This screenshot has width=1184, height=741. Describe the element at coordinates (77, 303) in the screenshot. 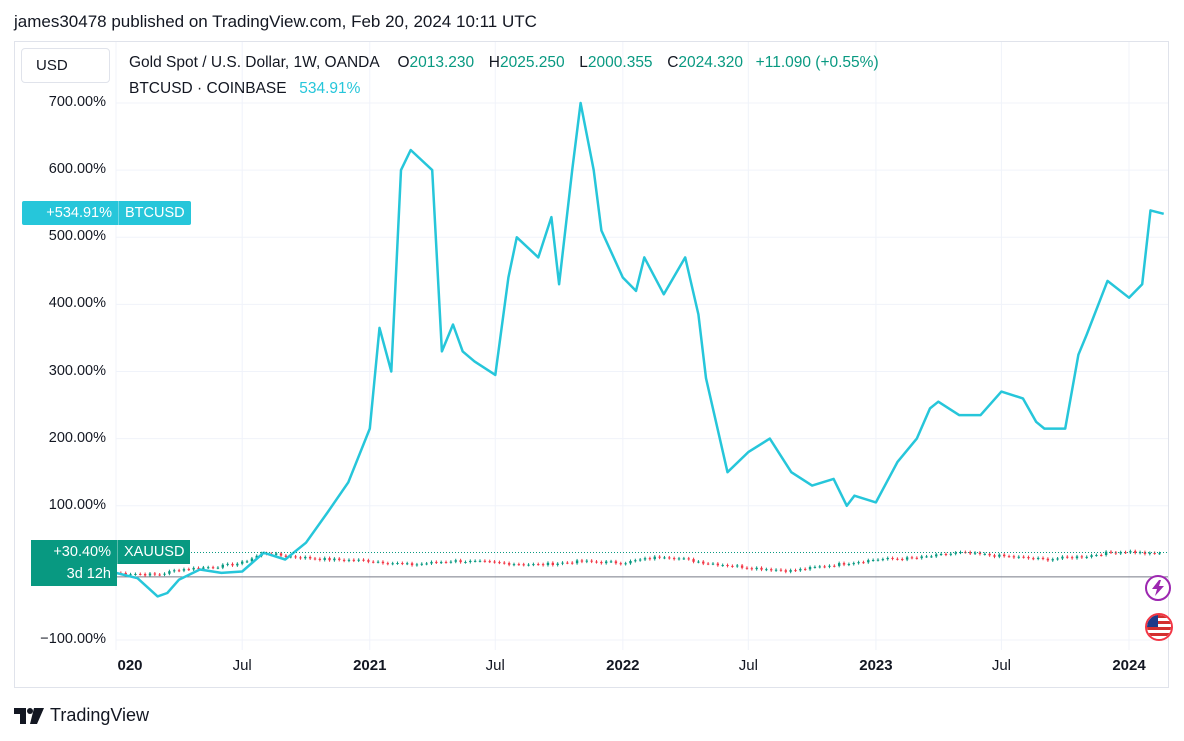

I see `y-tick-label: 400.00%` at that location.